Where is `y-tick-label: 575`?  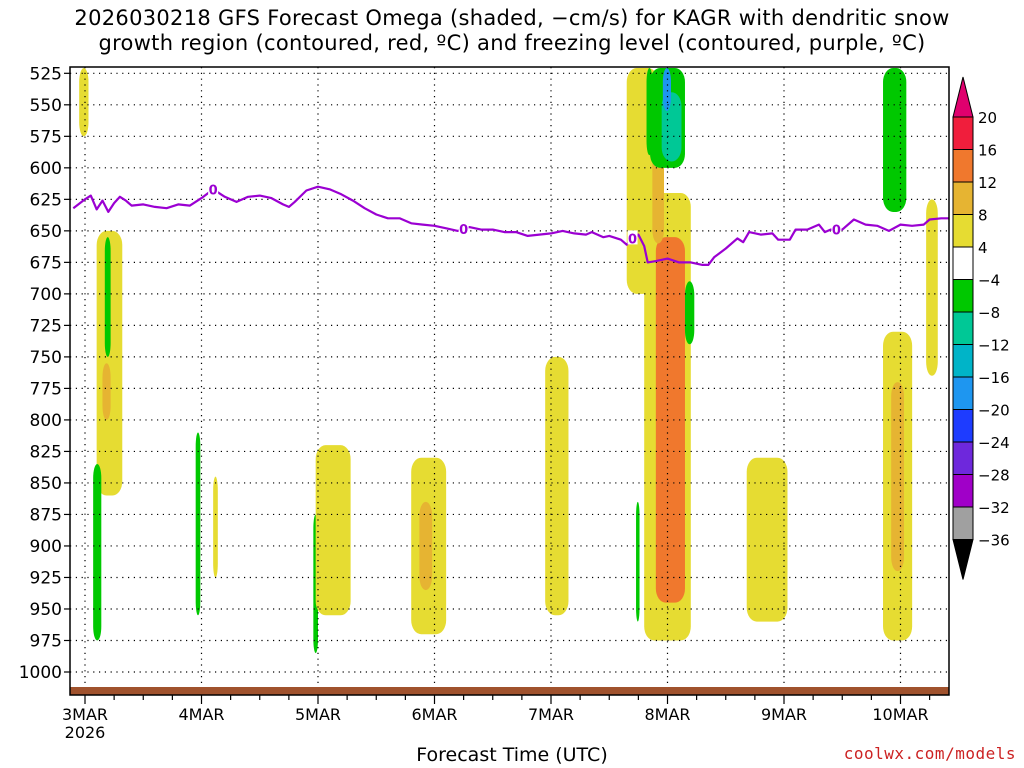
y-tick-label: 575 is located at coordinates (46, 137).